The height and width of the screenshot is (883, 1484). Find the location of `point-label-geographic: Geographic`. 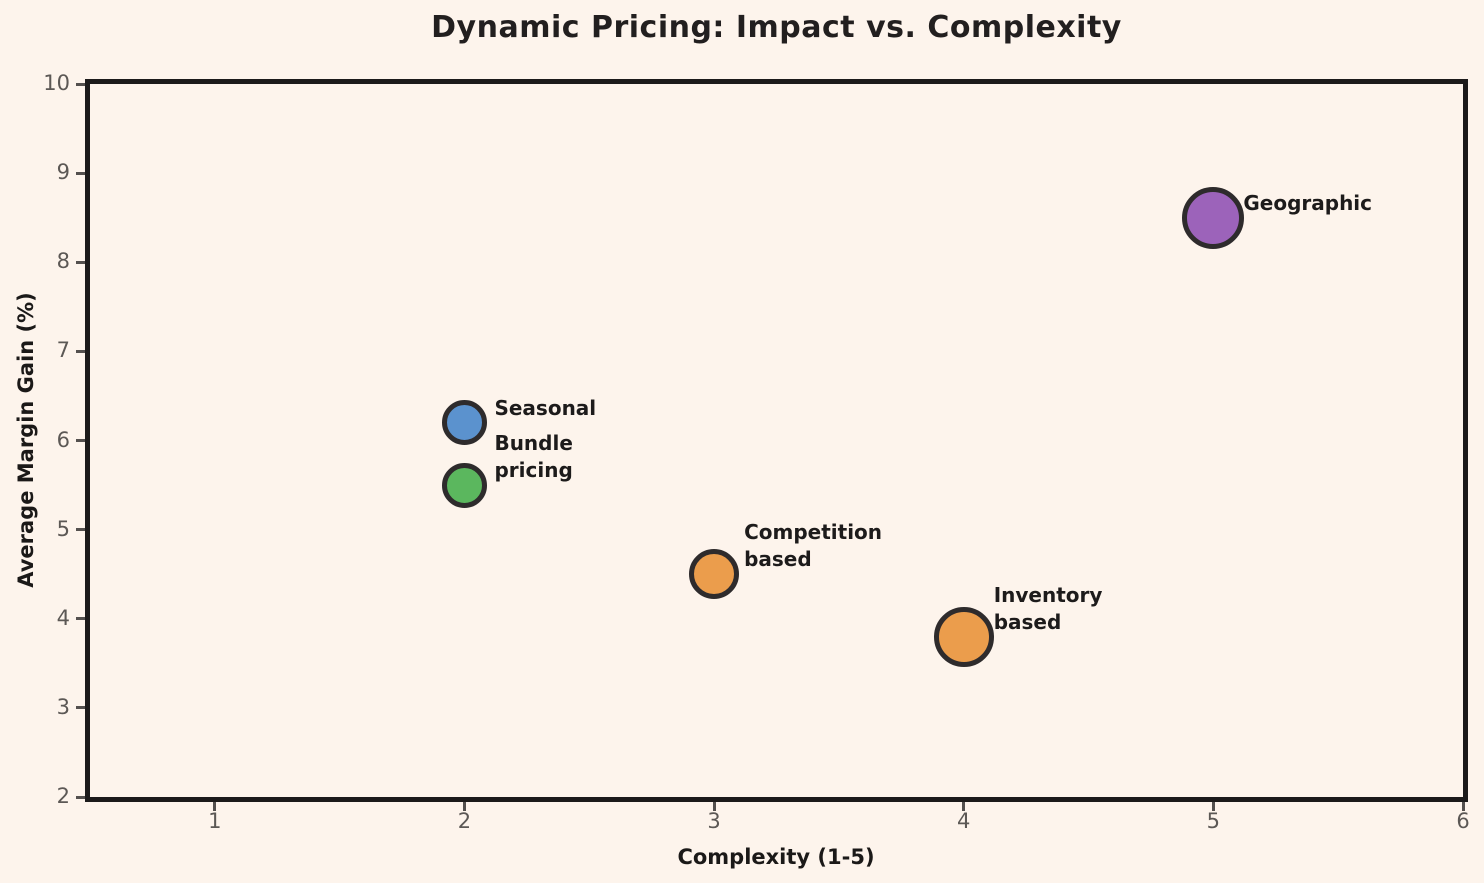

point-label-geographic: Geographic is located at coordinates (1308, 202).